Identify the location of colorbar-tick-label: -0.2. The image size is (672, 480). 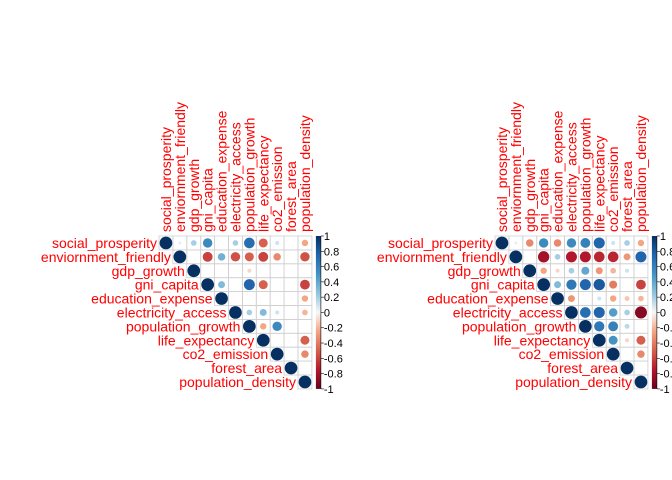
(333, 329).